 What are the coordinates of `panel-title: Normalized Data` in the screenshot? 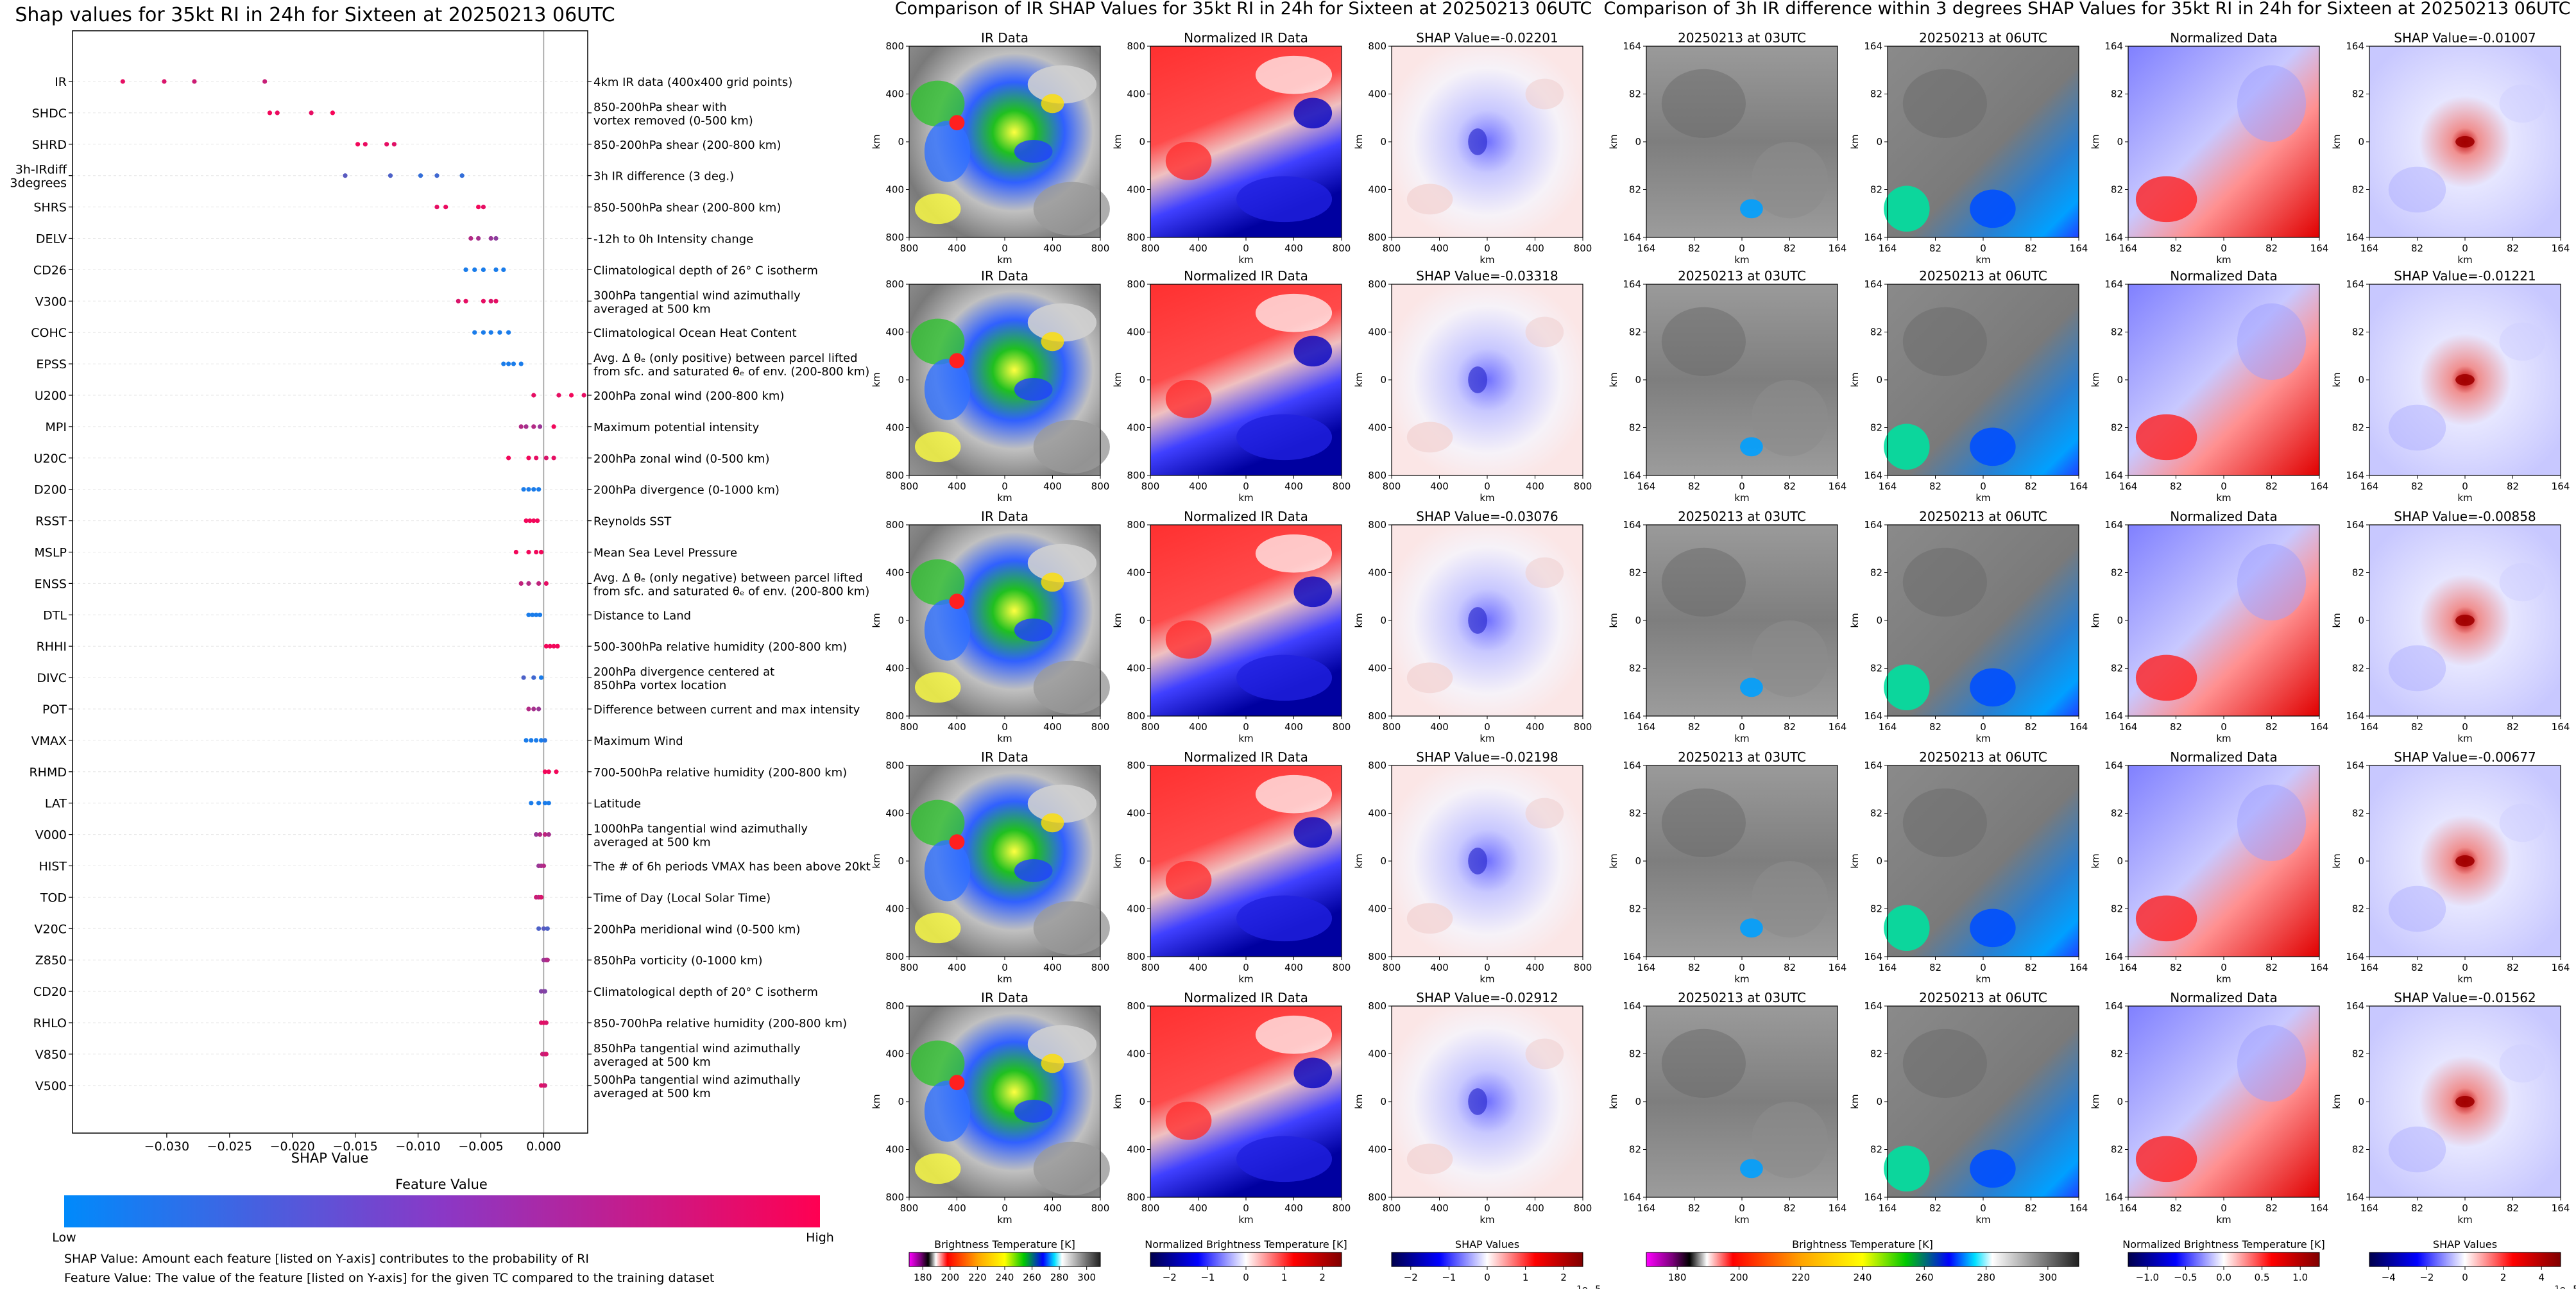 It's located at (2224, 757).